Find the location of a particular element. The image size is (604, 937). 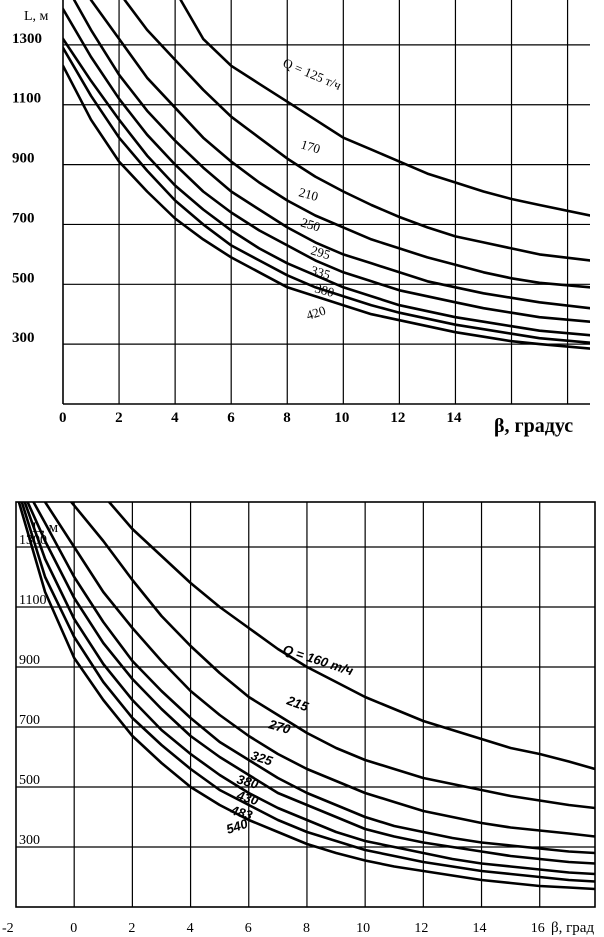

chart-1-curve-label: 335 is located at coordinates (320, 272).